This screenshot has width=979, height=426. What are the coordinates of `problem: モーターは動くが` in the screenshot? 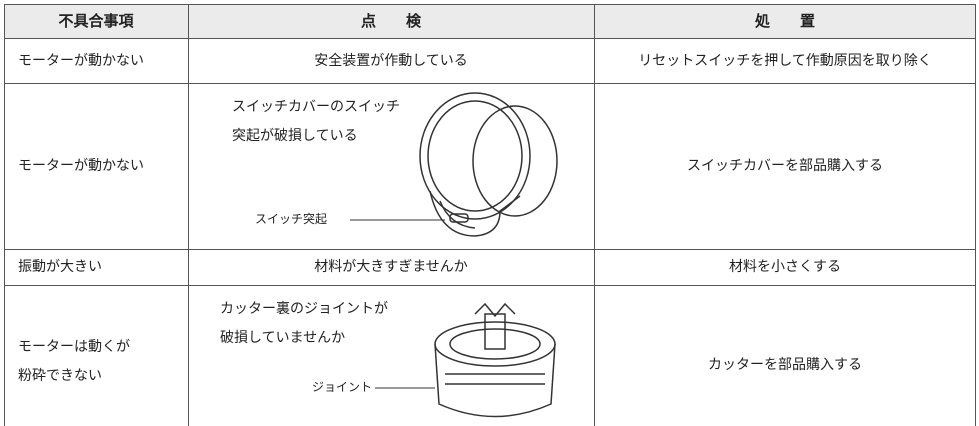 It's located at (74, 347).